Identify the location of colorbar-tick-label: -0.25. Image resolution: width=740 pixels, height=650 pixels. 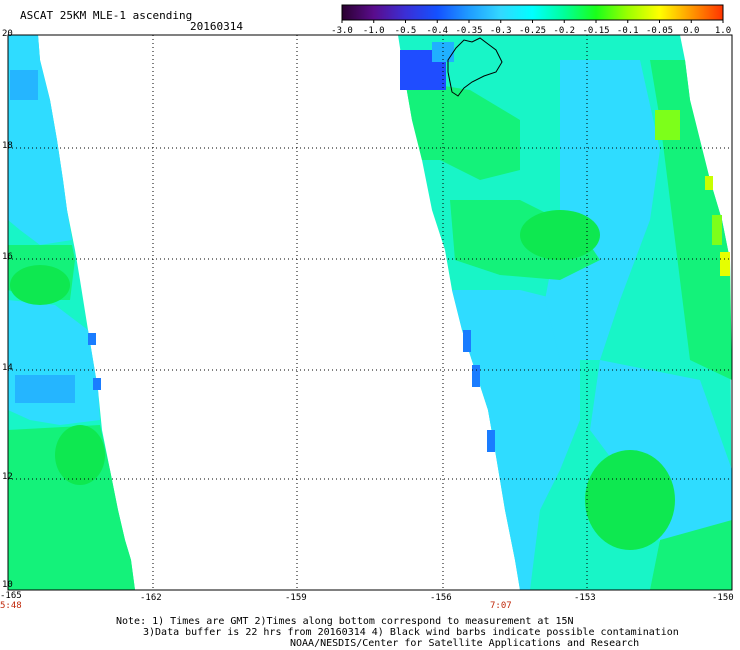
(532, 31).